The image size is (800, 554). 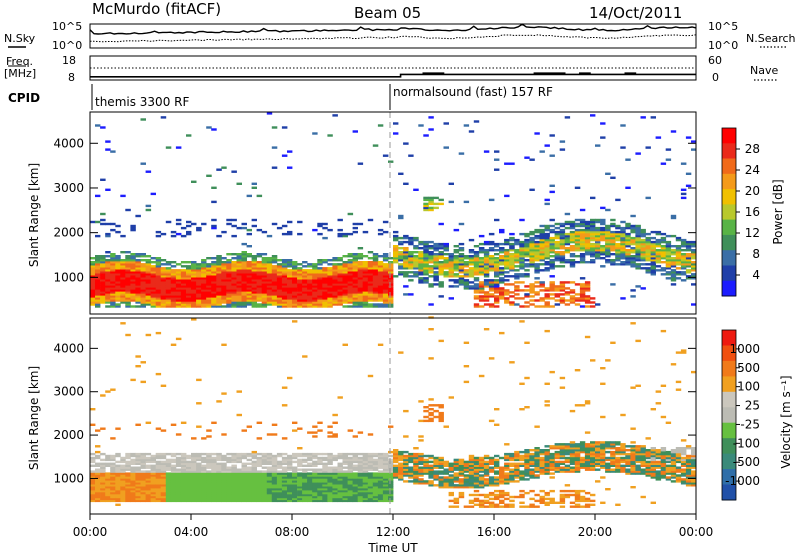 I want to click on freq-right-tick-top: 60, so click(x=715, y=60).